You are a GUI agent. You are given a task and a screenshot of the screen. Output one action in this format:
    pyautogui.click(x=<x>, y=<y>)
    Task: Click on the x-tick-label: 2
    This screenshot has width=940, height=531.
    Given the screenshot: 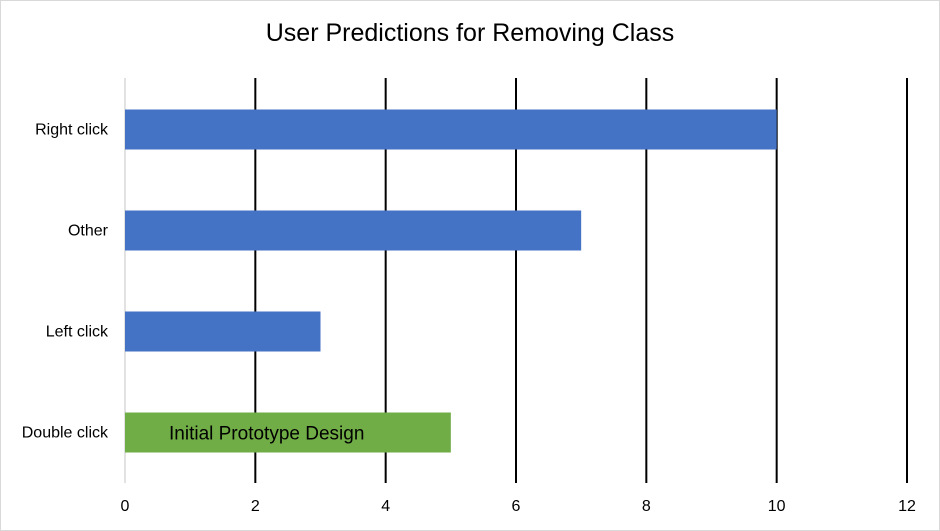 What is the action you would take?
    pyautogui.click(x=255, y=506)
    